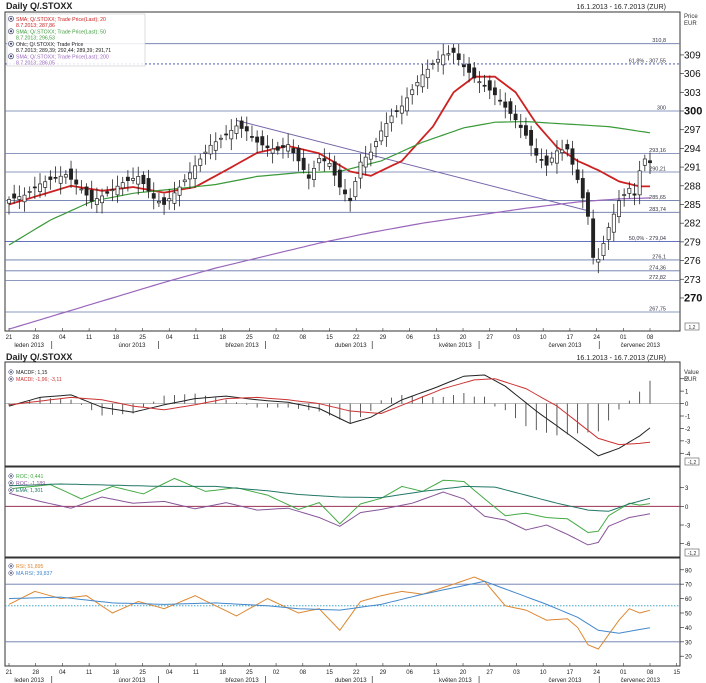 The height and width of the screenshot is (683, 706). What do you see at coordinates (34, 574) in the screenshot?
I see `legend-indicator-title: MA RSI; 39,837` at bounding box center [34, 574].